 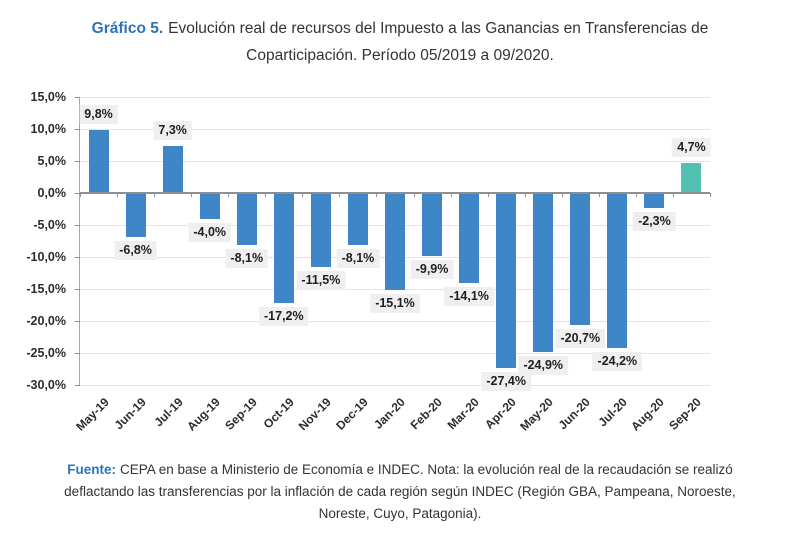 What do you see at coordinates (46, 353) in the screenshot?
I see `y-axis-tick-label: -25,0%` at bounding box center [46, 353].